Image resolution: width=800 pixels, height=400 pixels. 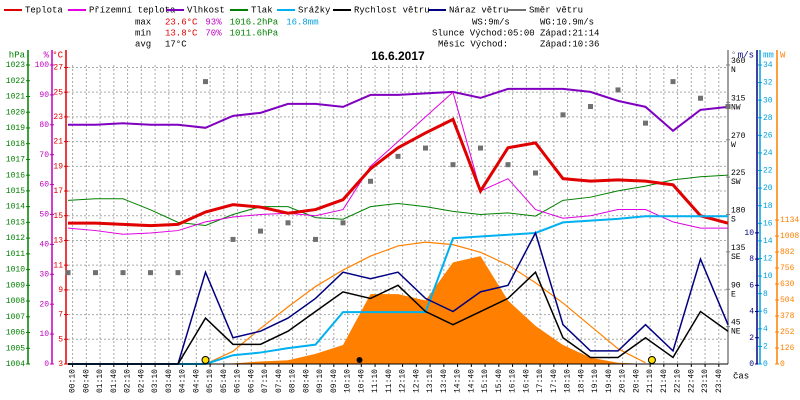 I want to click on y-tick-label: 1014, so click(x=15, y=207).